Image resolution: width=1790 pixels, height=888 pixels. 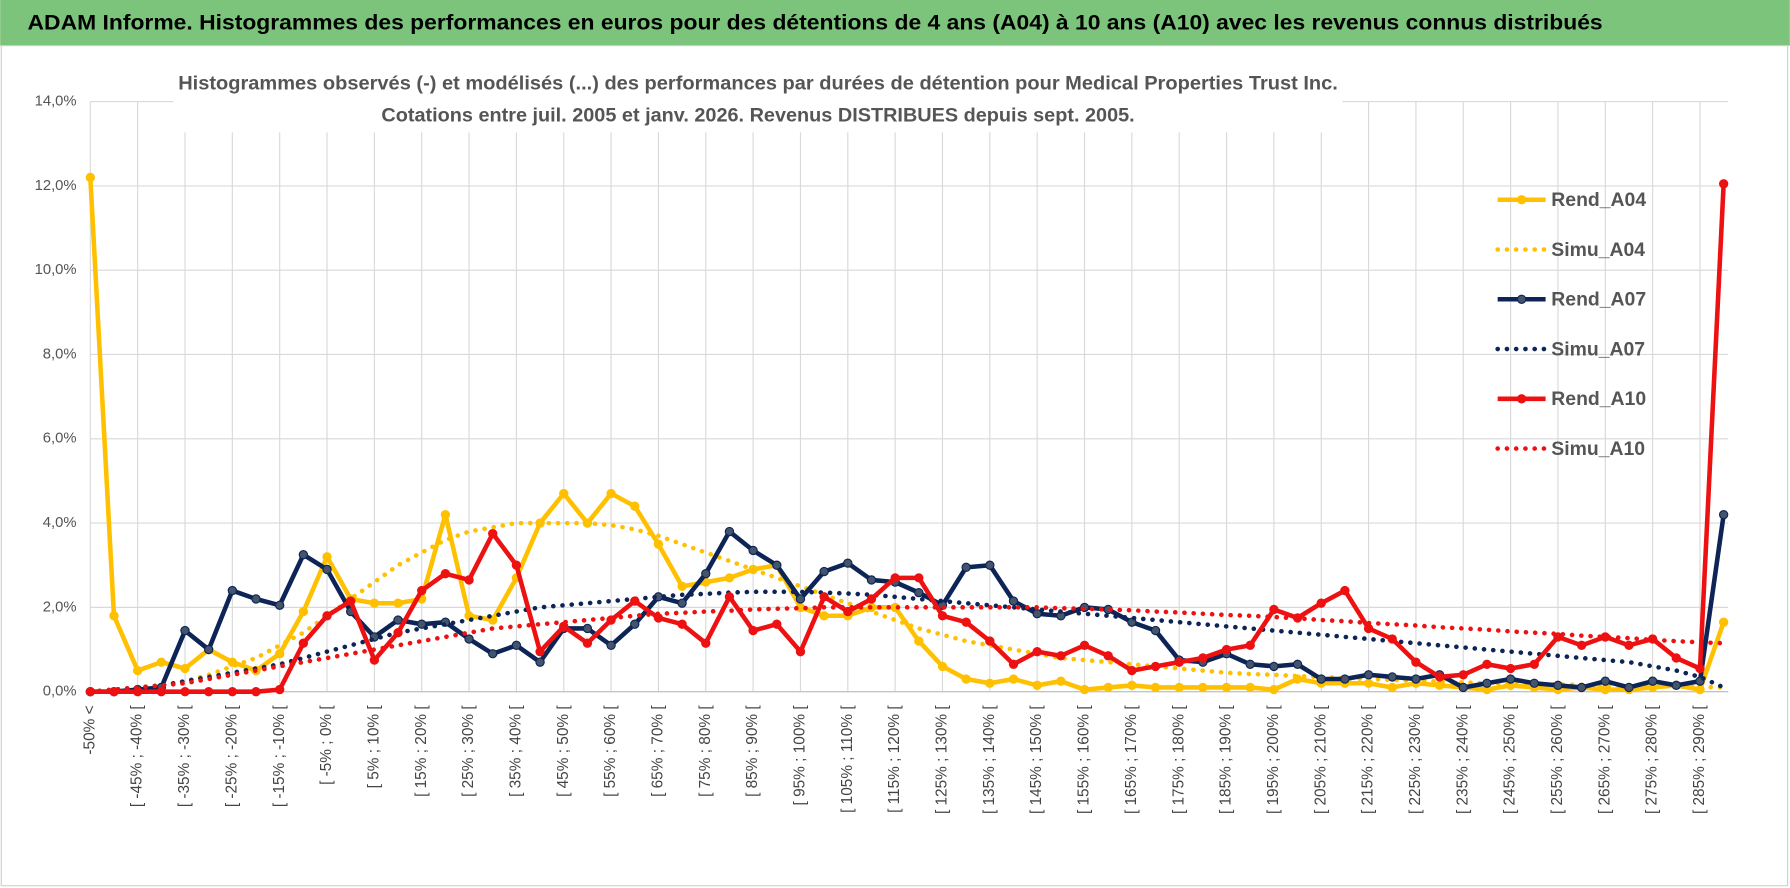 What do you see at coordinates (563, 751) in the screenshot?
I see `x-tick-label: [ 45% ; 50% [` at bounding box center [563, 751].